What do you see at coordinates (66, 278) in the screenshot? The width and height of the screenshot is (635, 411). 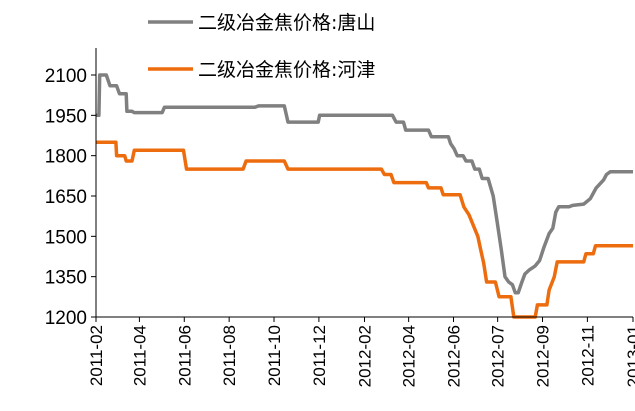 I see `y-tick-label: 1350` at bounding box center [66, 278].